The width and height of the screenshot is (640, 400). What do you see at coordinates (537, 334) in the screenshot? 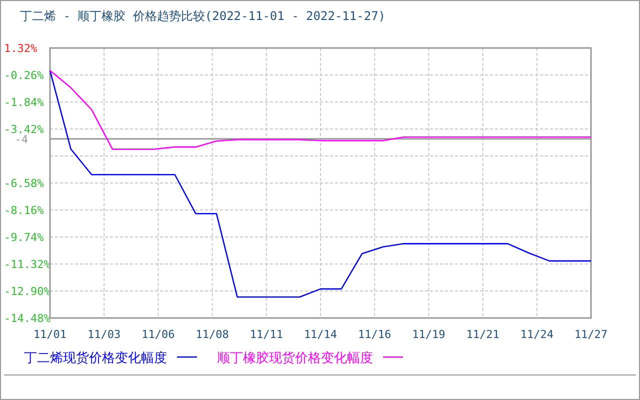
I see `xtick: 11/24` at bounding box center [537, 334].